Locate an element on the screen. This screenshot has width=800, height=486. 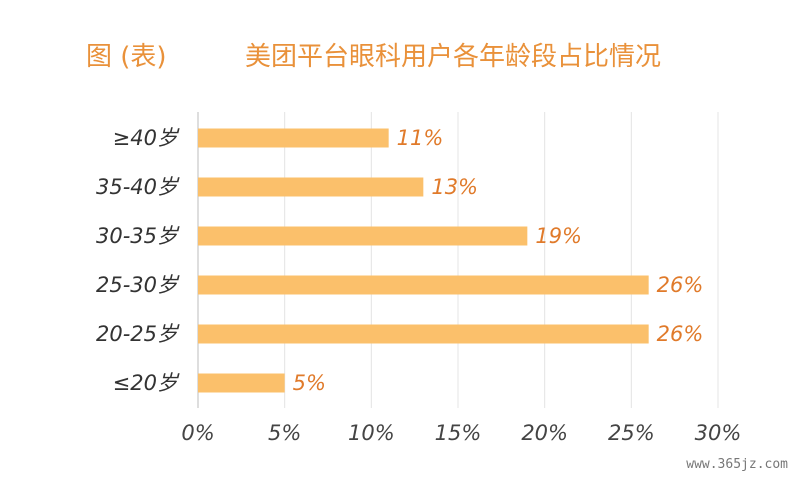
category-label: 25-30岁 is located at coordinates (138, 285).